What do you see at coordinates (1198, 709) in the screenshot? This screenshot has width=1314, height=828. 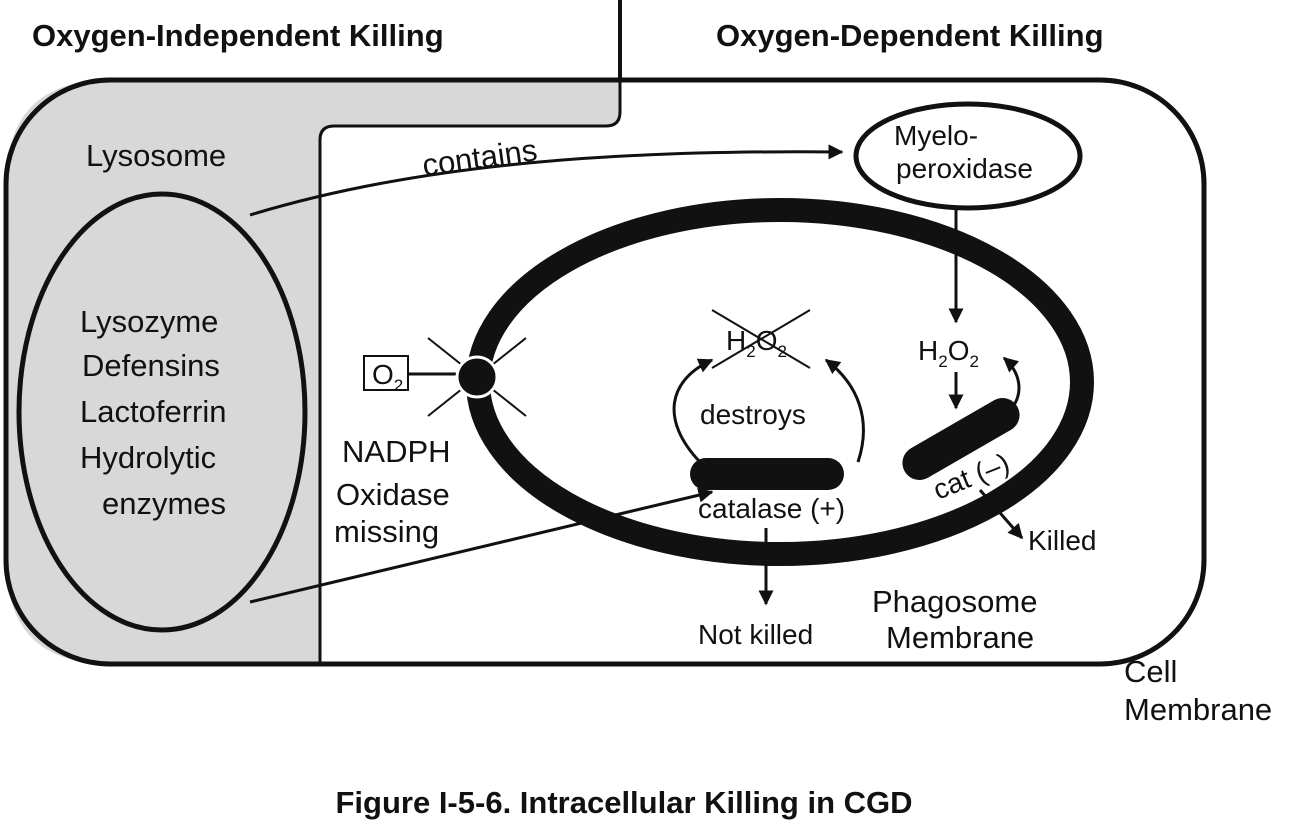 I see `cell-membrane-label-line2: Membrane` at bounding box center [1198, 709].